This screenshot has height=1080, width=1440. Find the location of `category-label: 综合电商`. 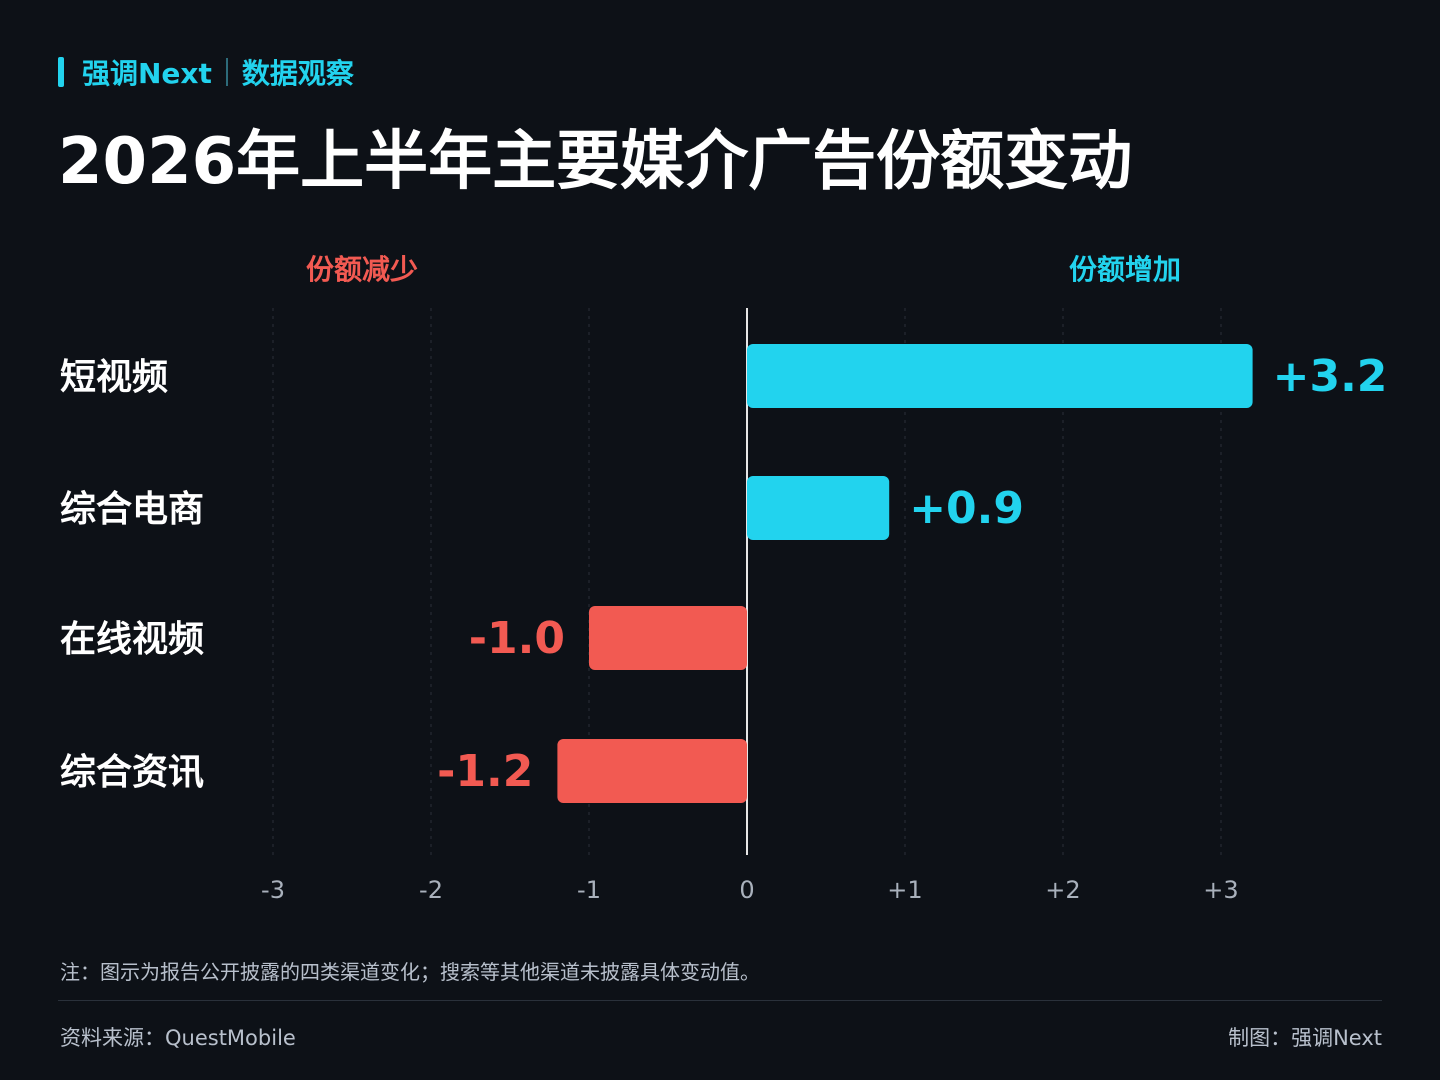

category-label: 综合电商 is located at coordinates (132, 509).